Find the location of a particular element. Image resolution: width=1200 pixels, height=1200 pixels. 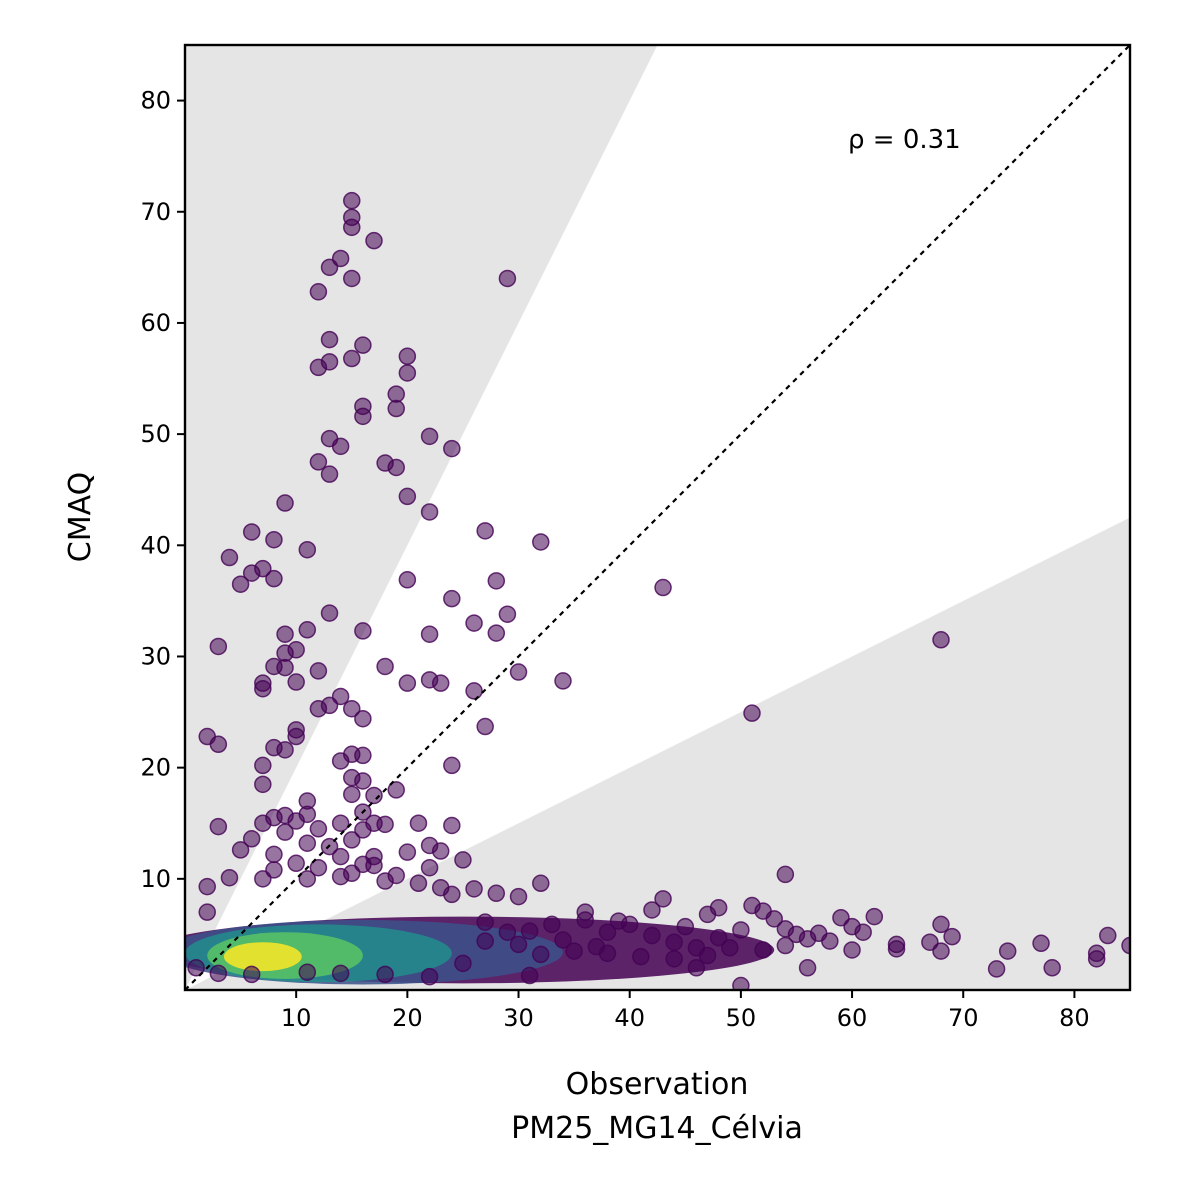

y-tick-label: 20 is located at coordinates (155, 768).